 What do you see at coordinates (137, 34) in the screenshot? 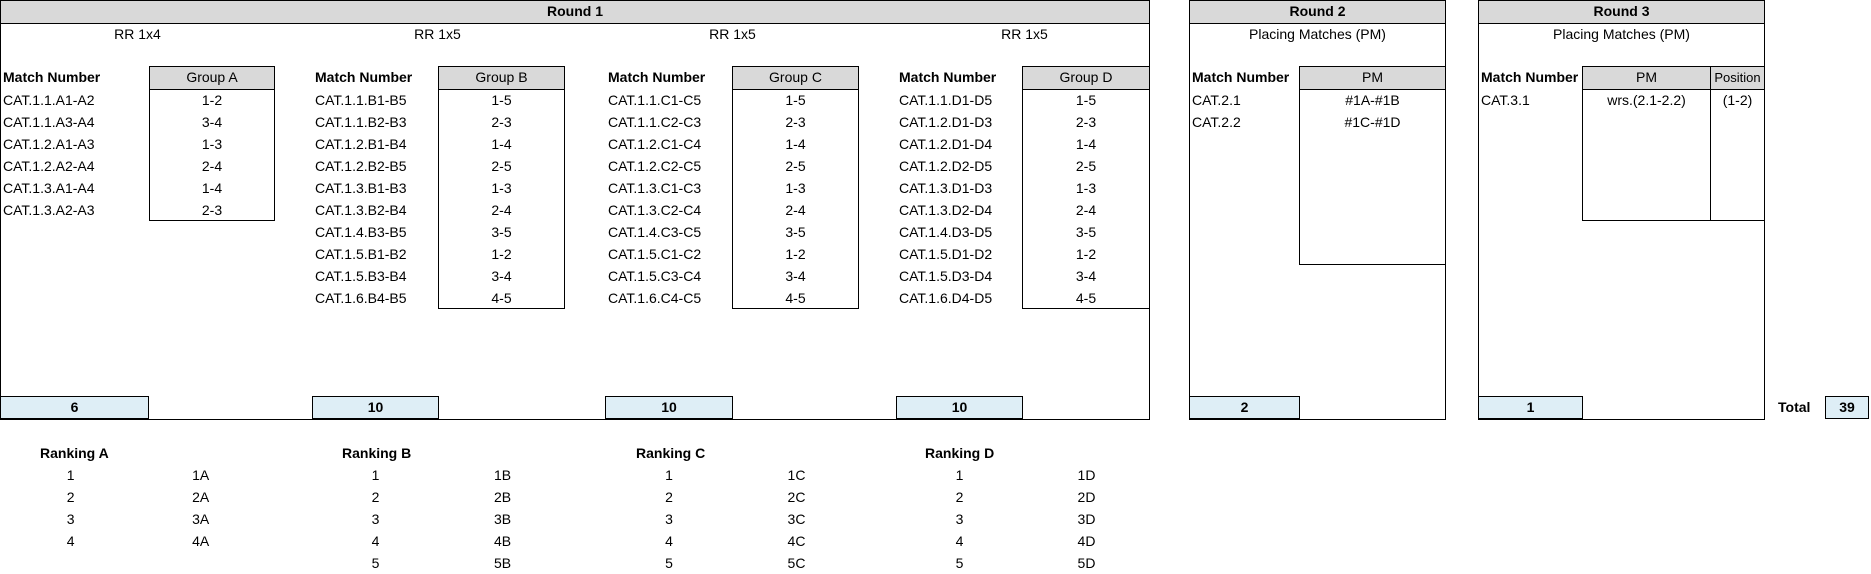
I see `group-a-format: RR 1x4` at bounding box center [137, 34].